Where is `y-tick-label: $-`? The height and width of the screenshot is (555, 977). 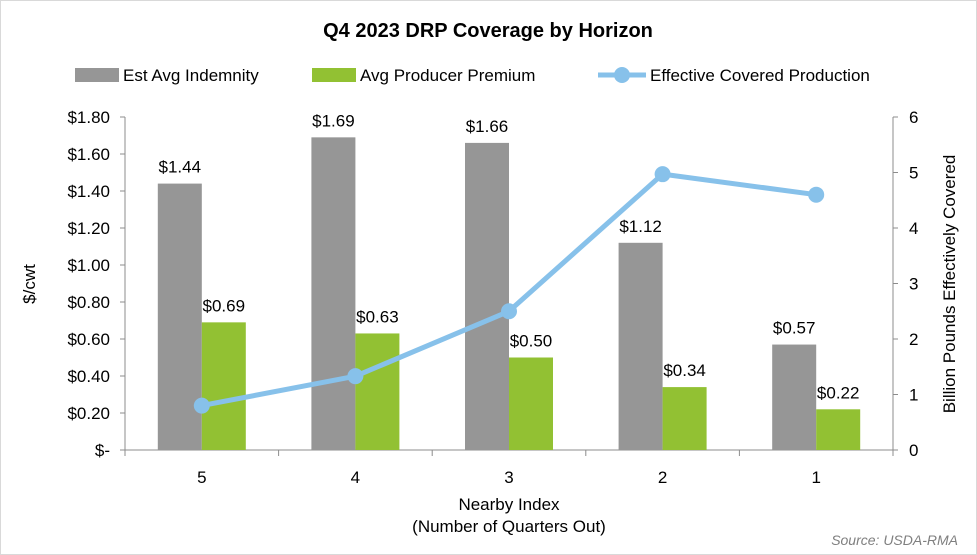 y-tick-label: $- is located at coordinates (102, 450).